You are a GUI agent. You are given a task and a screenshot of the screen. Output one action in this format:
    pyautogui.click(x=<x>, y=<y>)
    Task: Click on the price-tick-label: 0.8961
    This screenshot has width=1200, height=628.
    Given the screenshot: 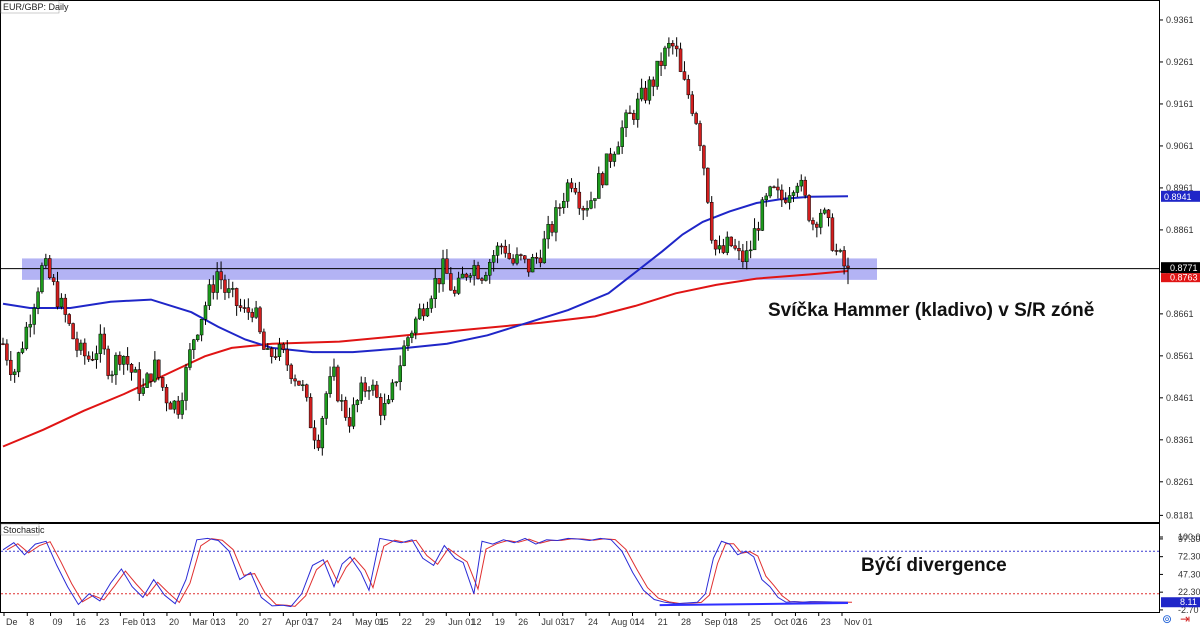 What is the action you would take?
    pyautogui.click(x=1180, y=188)
    